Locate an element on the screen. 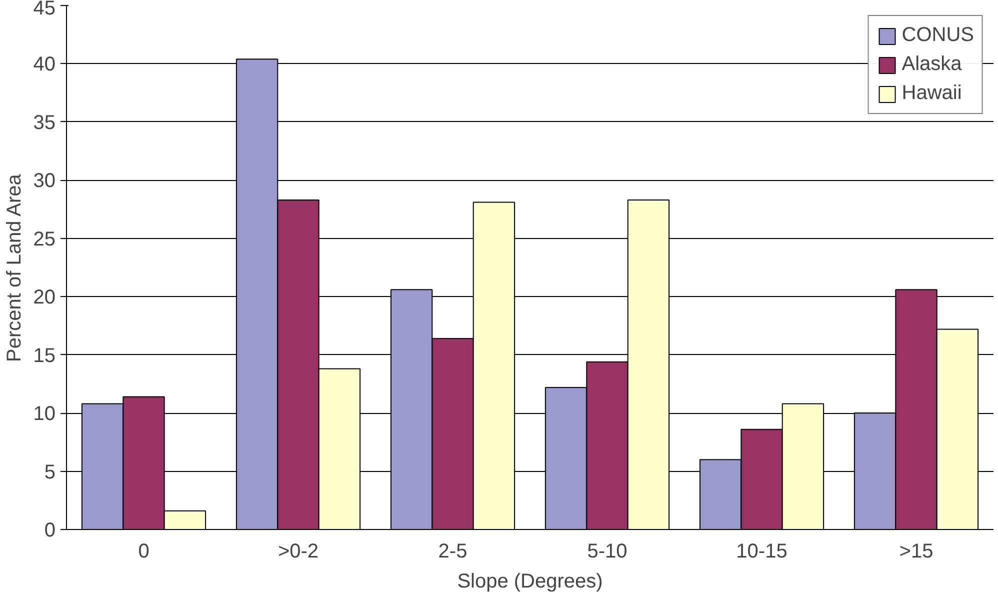 This screenshot has height=595, width=998. legend-label: Hawaii is located at coordinates (932, 93).